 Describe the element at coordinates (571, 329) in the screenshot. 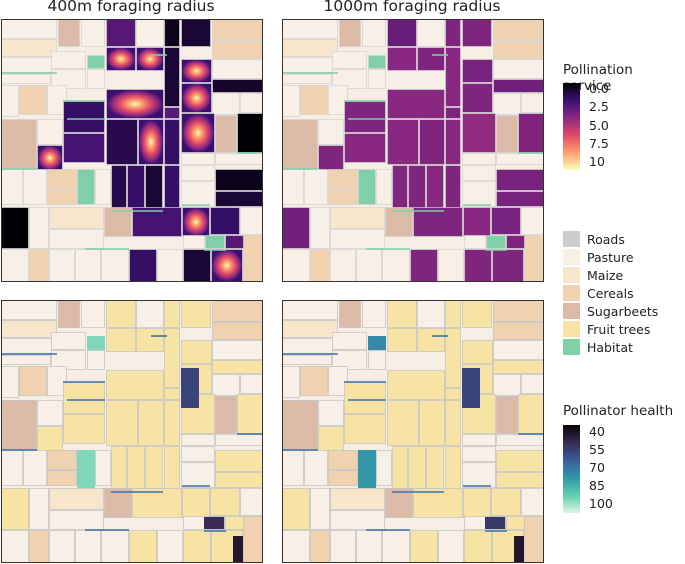

I see `fruit-trees-swatch` at that location.